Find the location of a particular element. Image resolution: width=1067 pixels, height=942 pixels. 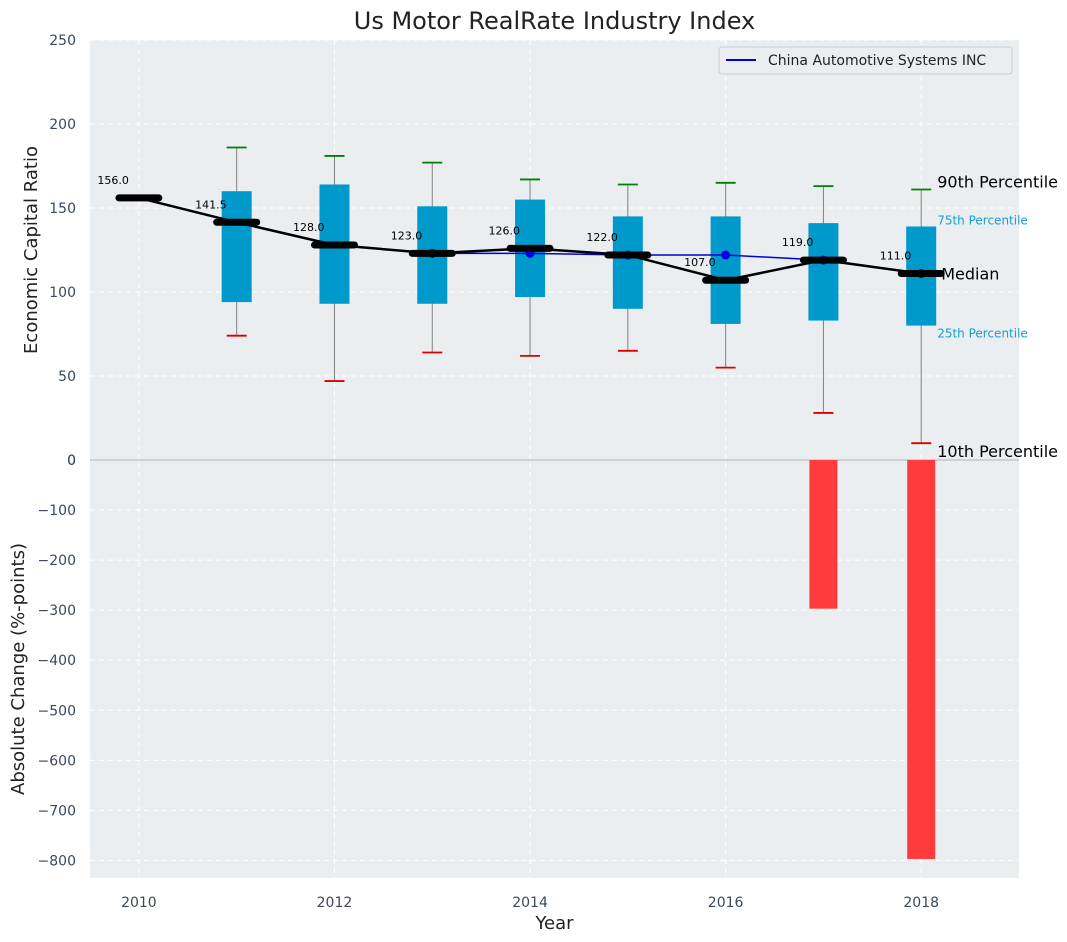

bottom-y-tick-label: −500 is located at coordinates (57, 711).